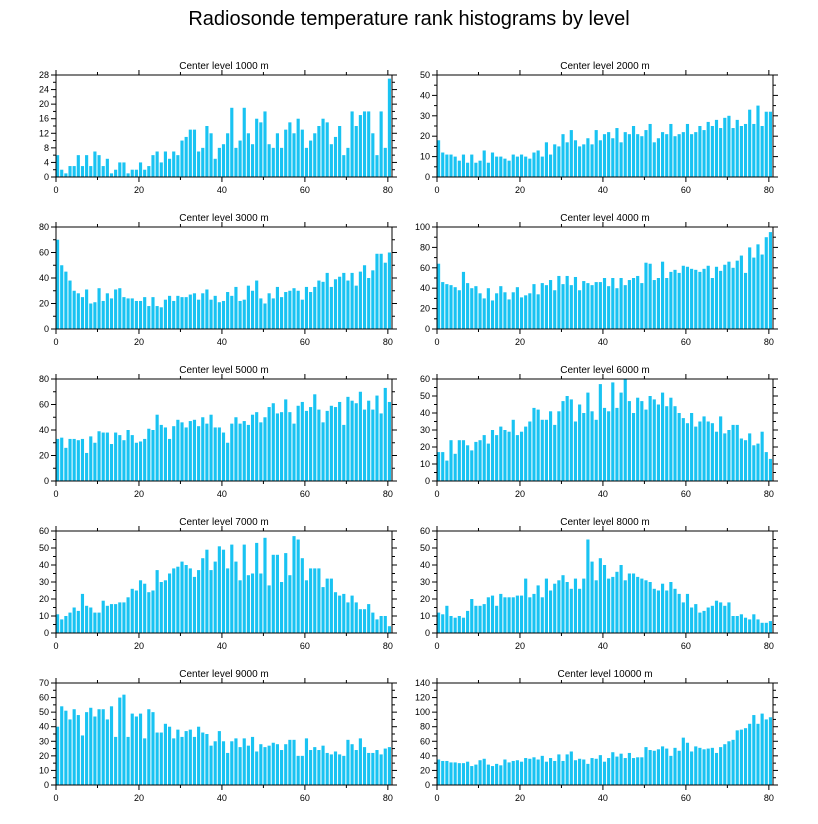 The image size is (818, 824). Describe the element at coordinates (44, 531) in the screenshot. I see `panel-7-ytick-label: 60` at that location.